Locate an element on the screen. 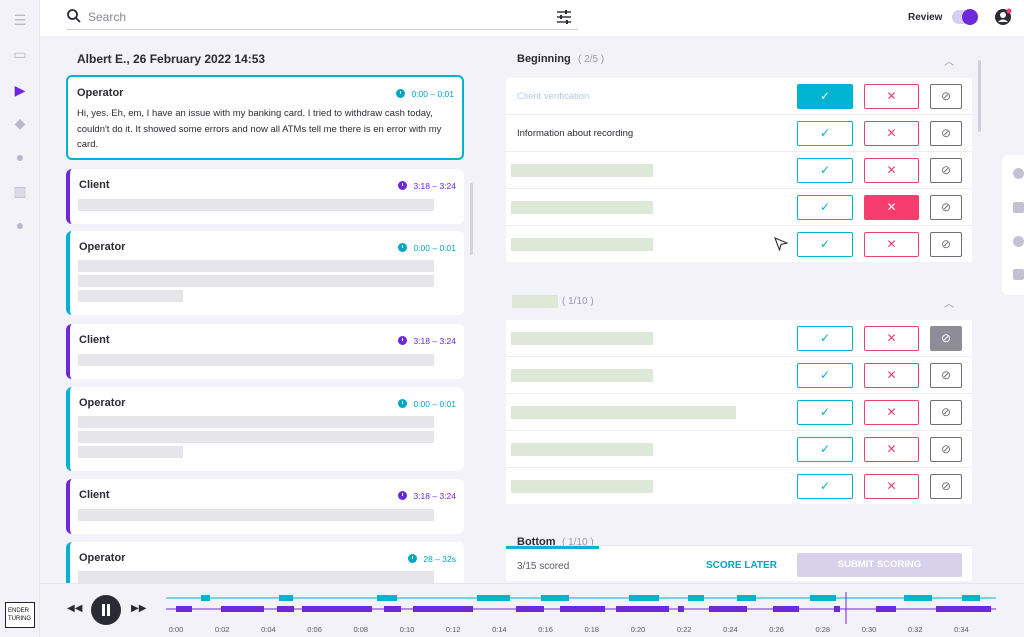 This screenshot has width=1024, height=637. transcript-message: Operator 28 – 32s is located at coordinates (265, 563).